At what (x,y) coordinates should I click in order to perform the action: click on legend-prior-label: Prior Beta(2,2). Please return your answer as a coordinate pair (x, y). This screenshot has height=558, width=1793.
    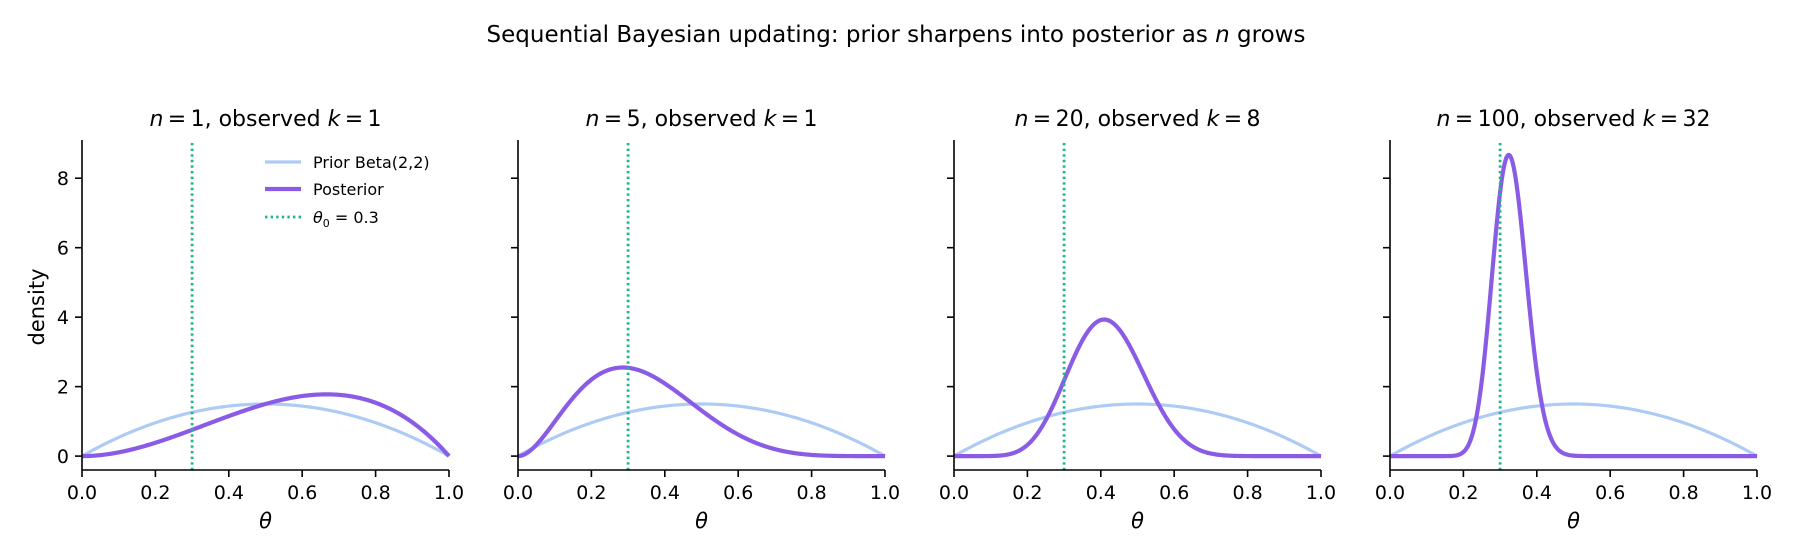
    Looking at the image, I should click on (371, 162).